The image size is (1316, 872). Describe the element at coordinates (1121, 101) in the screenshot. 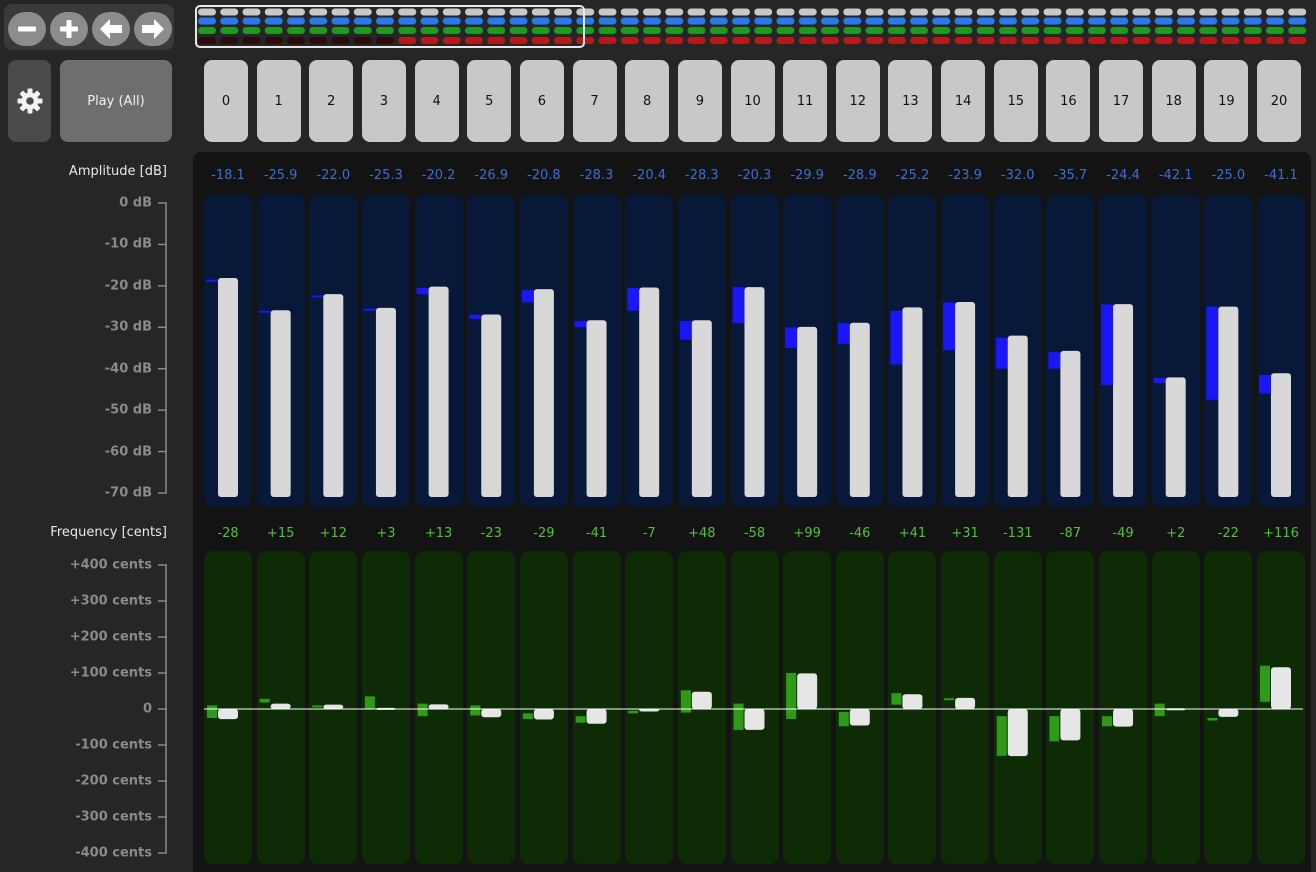

I see `channel-button: 17` at that location.